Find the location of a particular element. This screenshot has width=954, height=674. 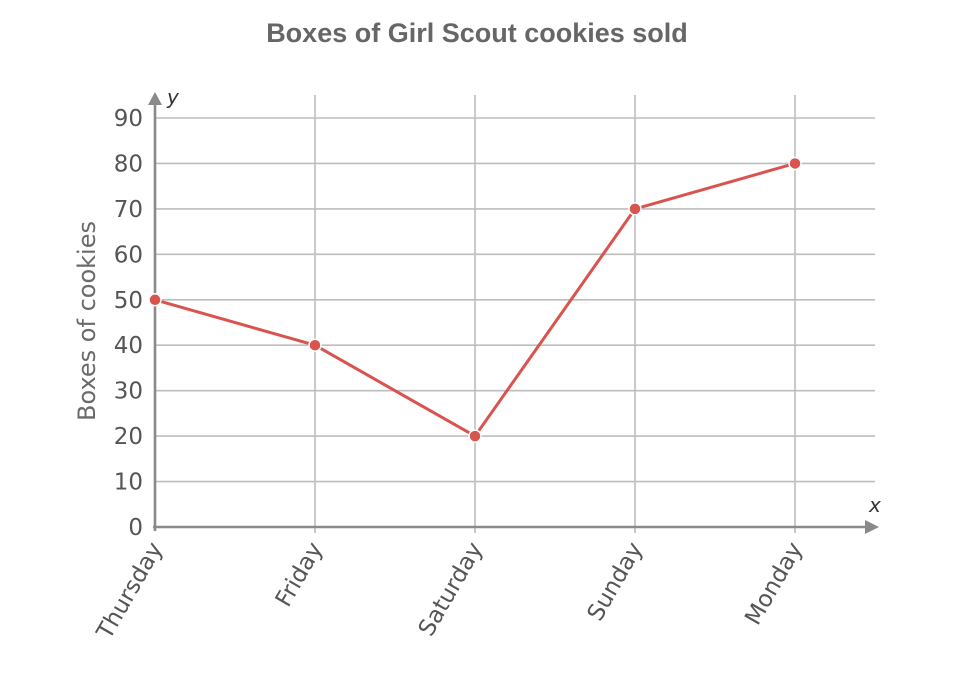

y-axis-title: Boxes of cookies is located at coordinates (87, 321).